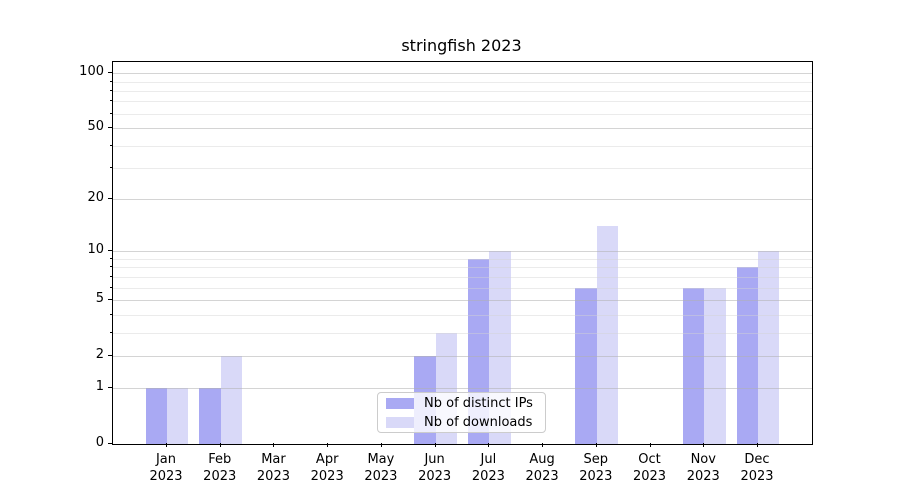  Describe the element at coordinates (166, 468) in the screenshot. I see `x-tick-label: Jan 2023` at that location.